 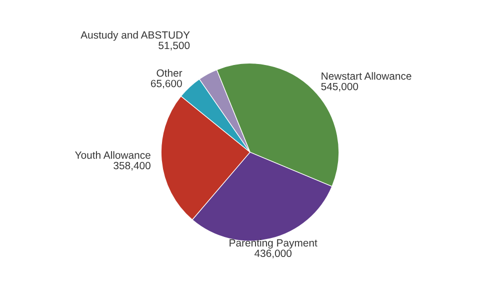 I want to click on slice-label: Newstart Allowance, so click(x=367, y=76).